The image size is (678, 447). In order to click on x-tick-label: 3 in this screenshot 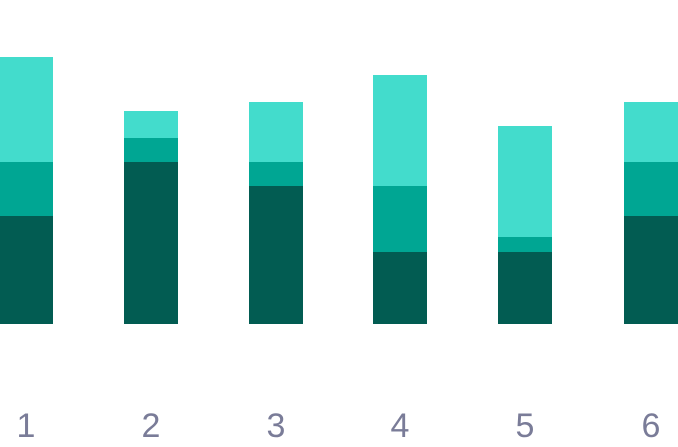, I will do `click(276, 426)`.